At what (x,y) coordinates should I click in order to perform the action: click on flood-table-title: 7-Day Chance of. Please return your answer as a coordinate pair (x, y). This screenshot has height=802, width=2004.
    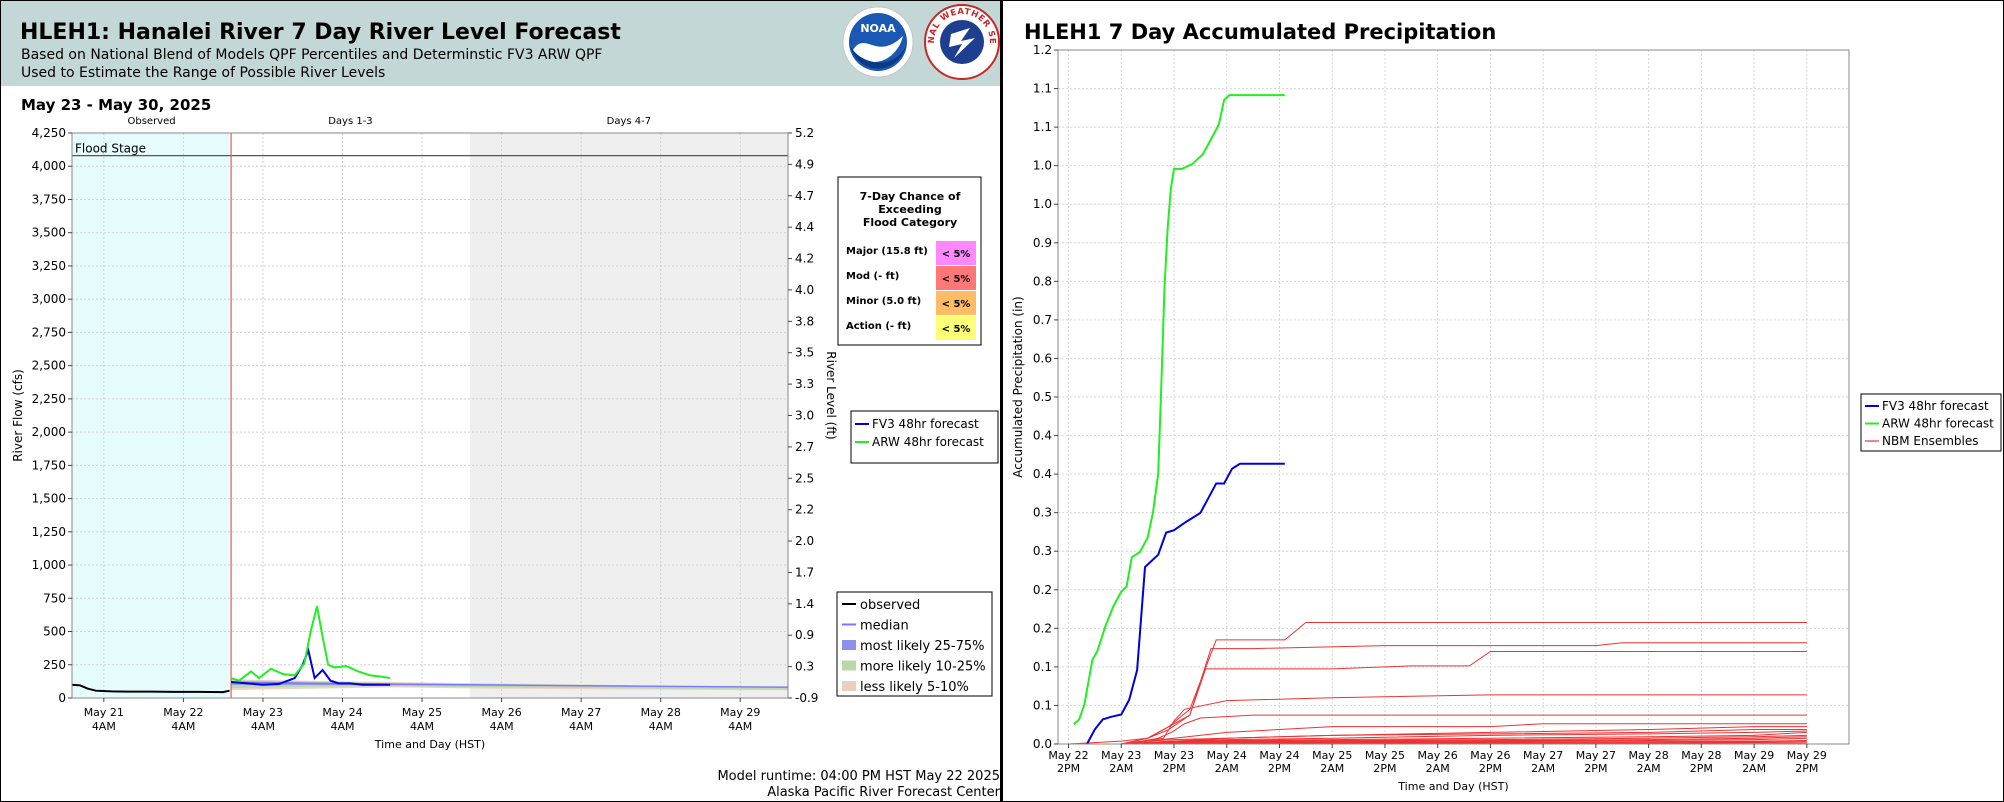
    Looking at the image, I should click on (910, 196).